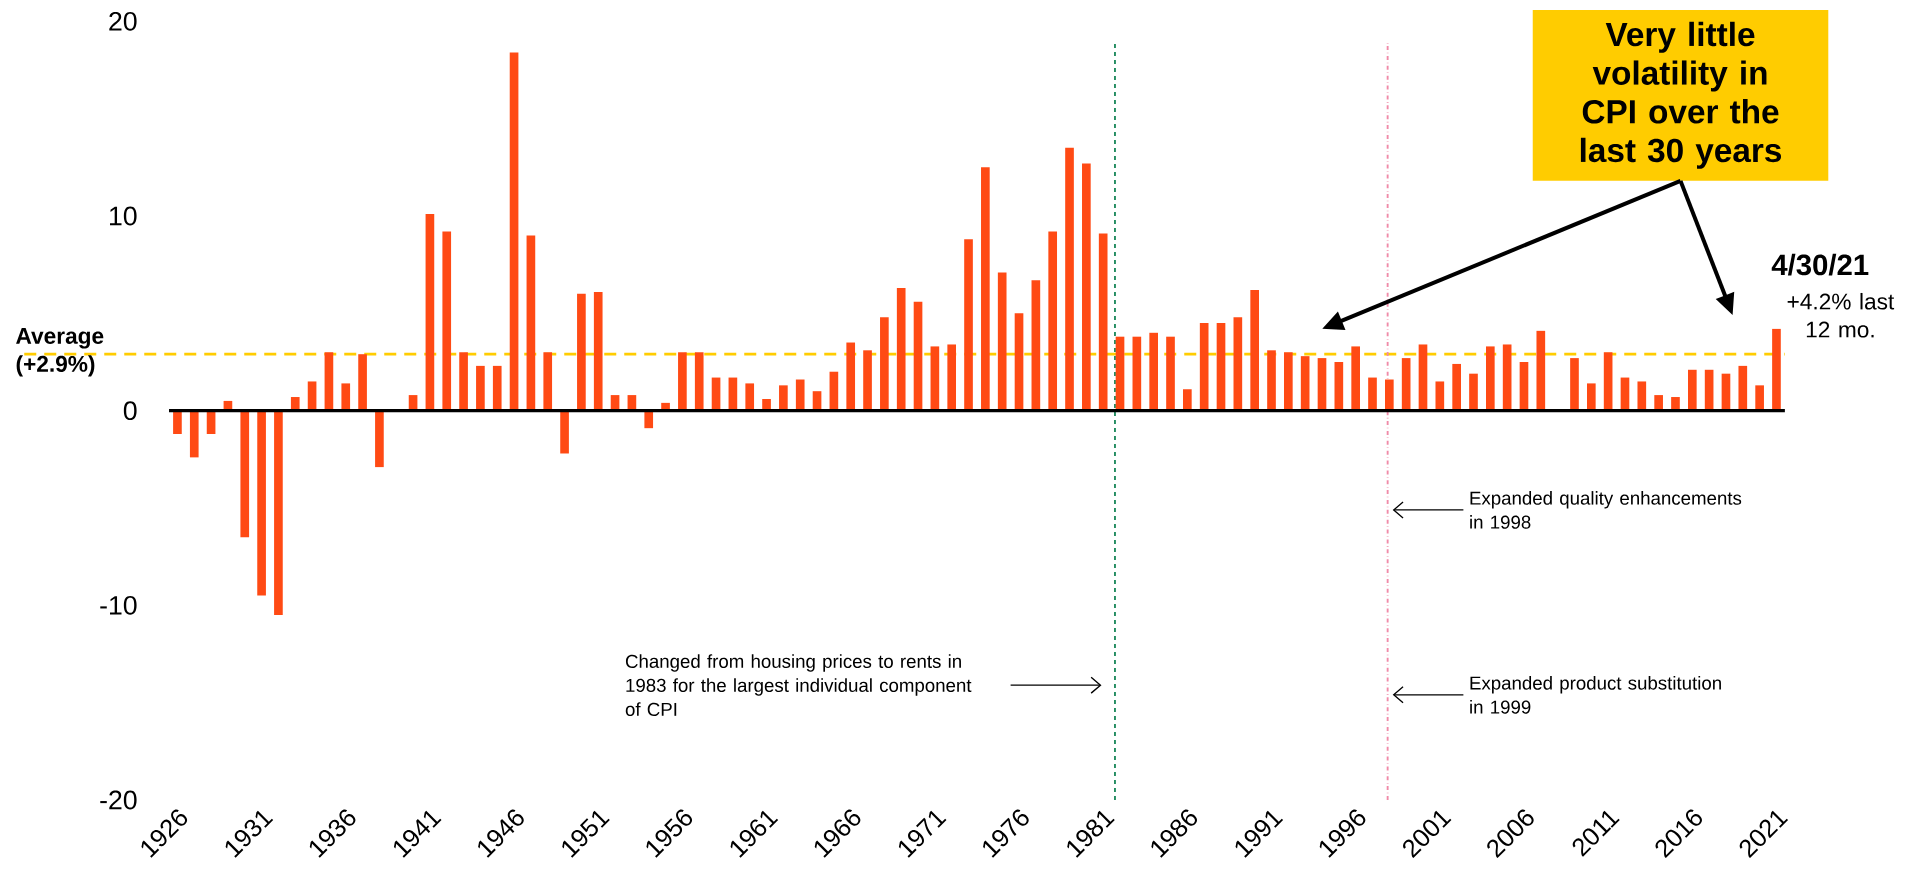  Describe the element at coordinates (118, 800) in the screenshot. I see `y-tick-label: -20` at that location.